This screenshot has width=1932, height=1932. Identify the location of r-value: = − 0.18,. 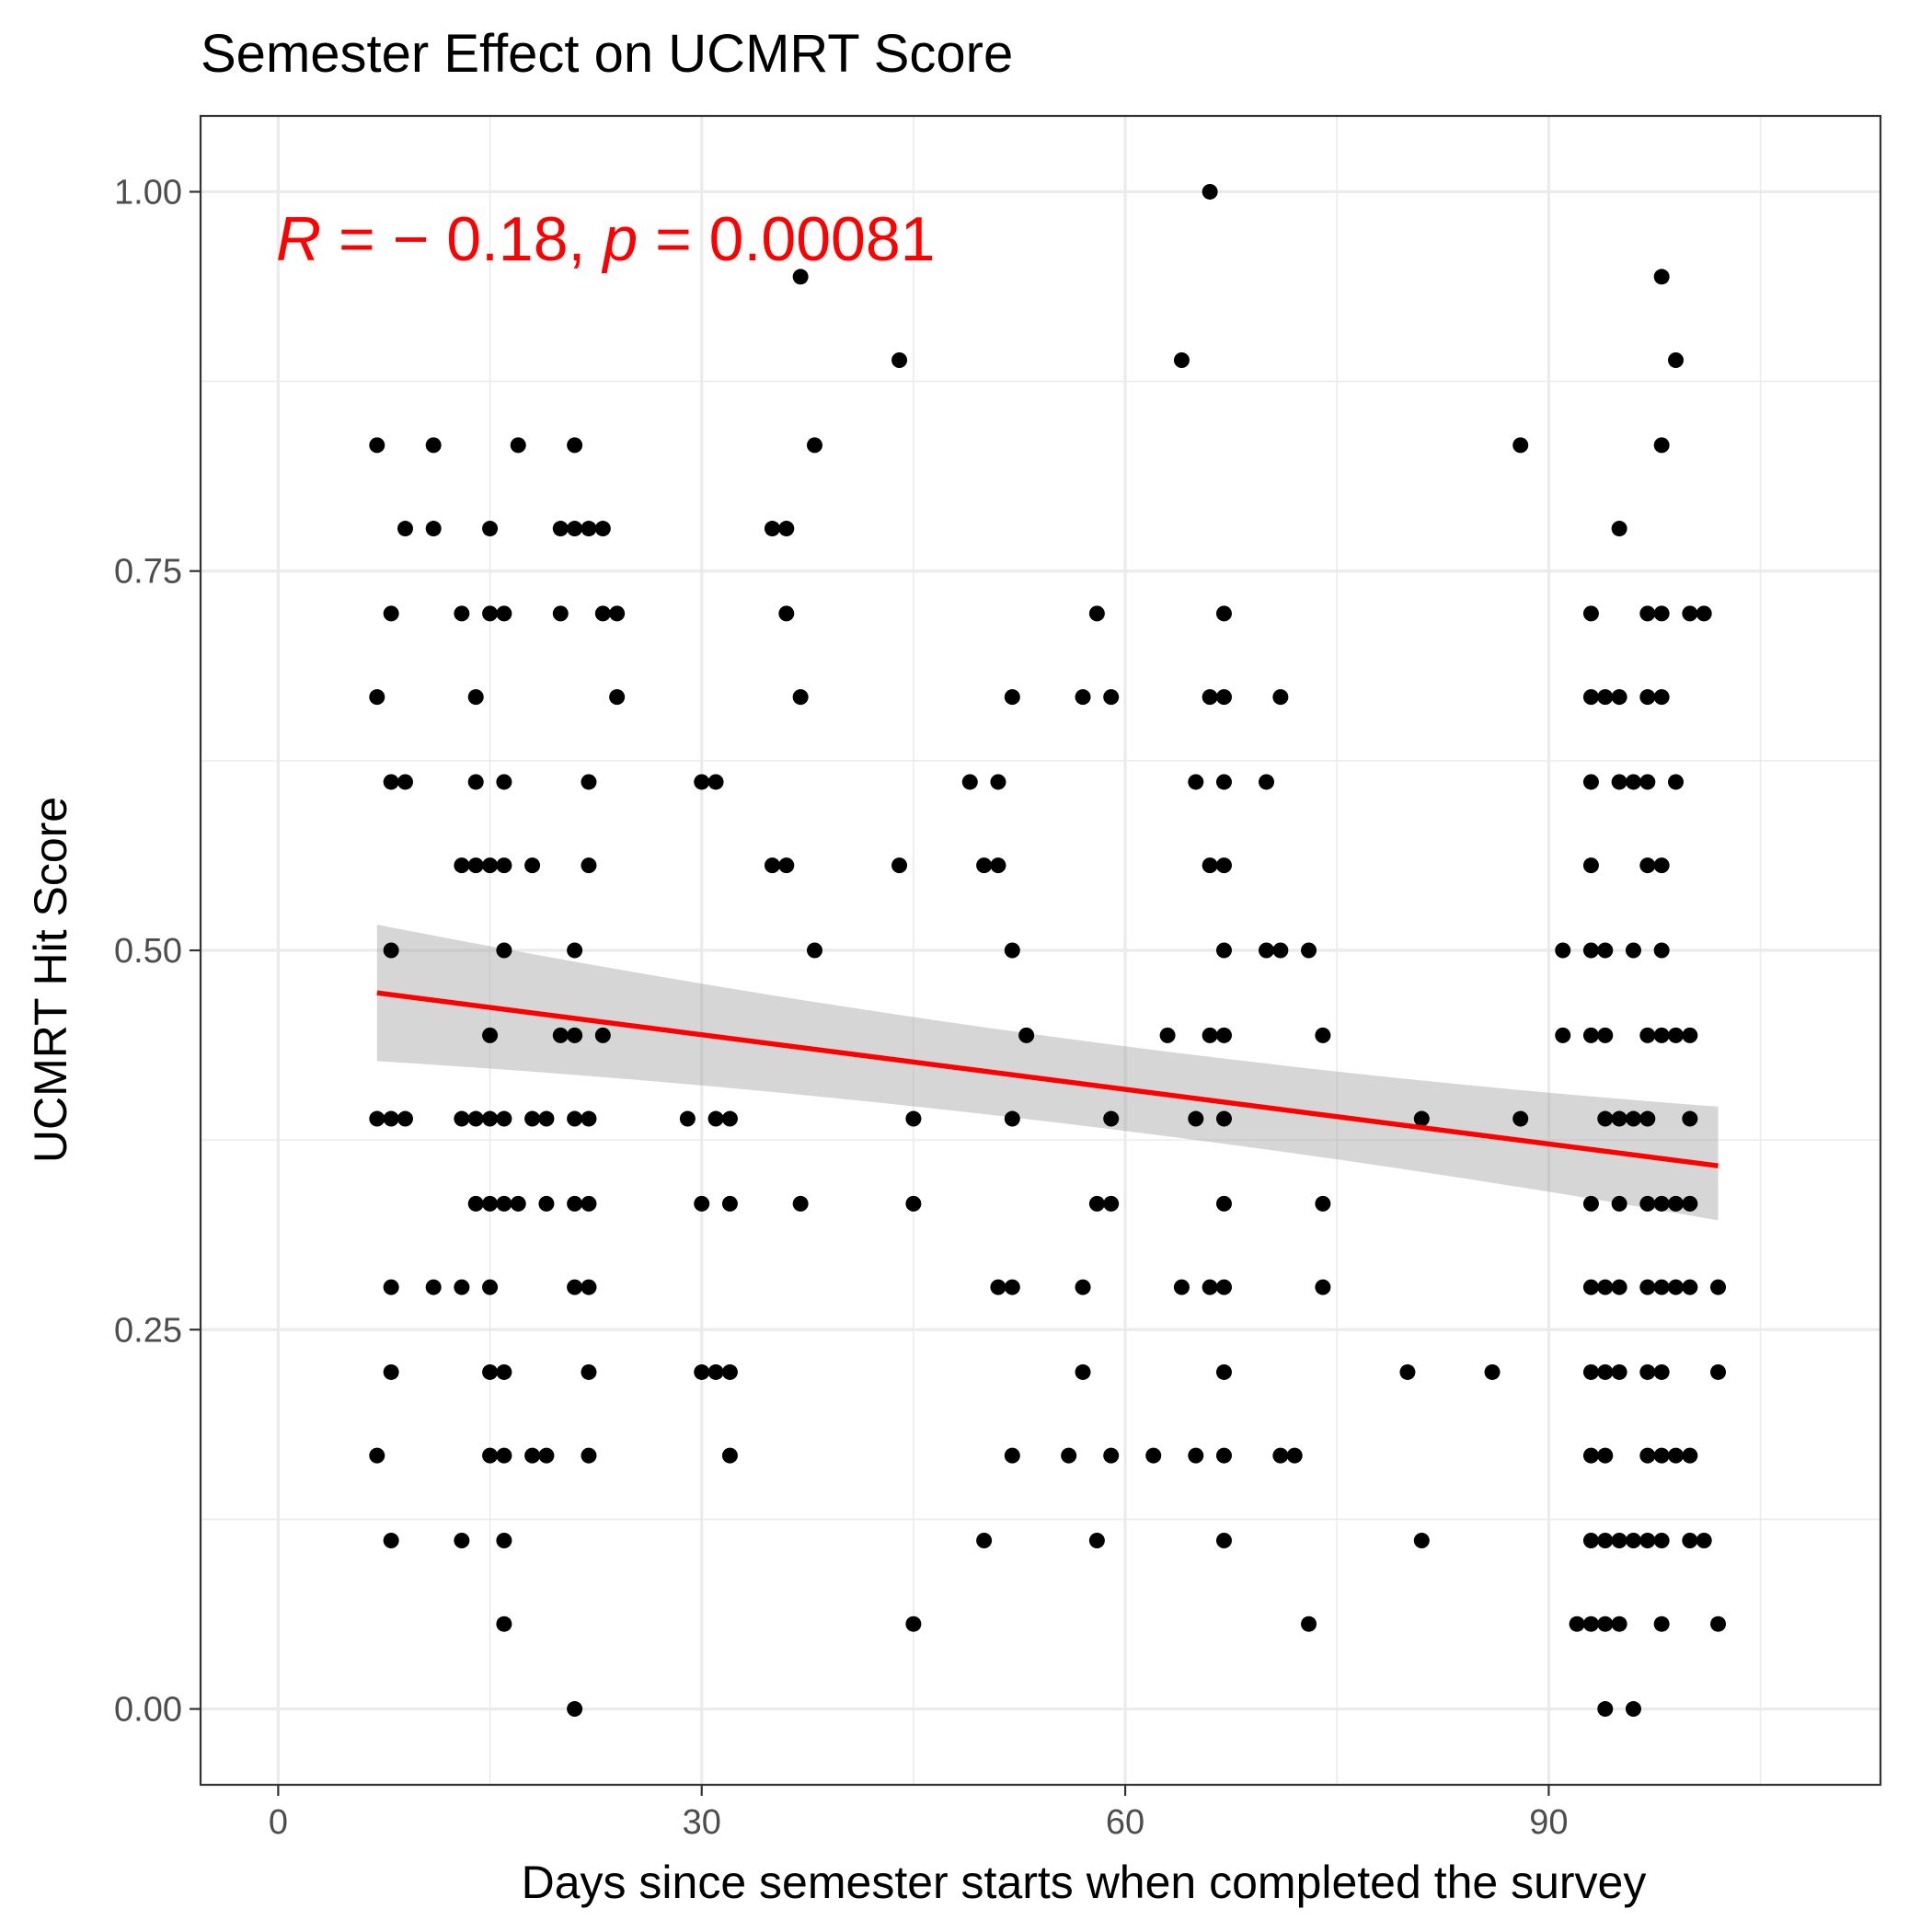
(462, 239).